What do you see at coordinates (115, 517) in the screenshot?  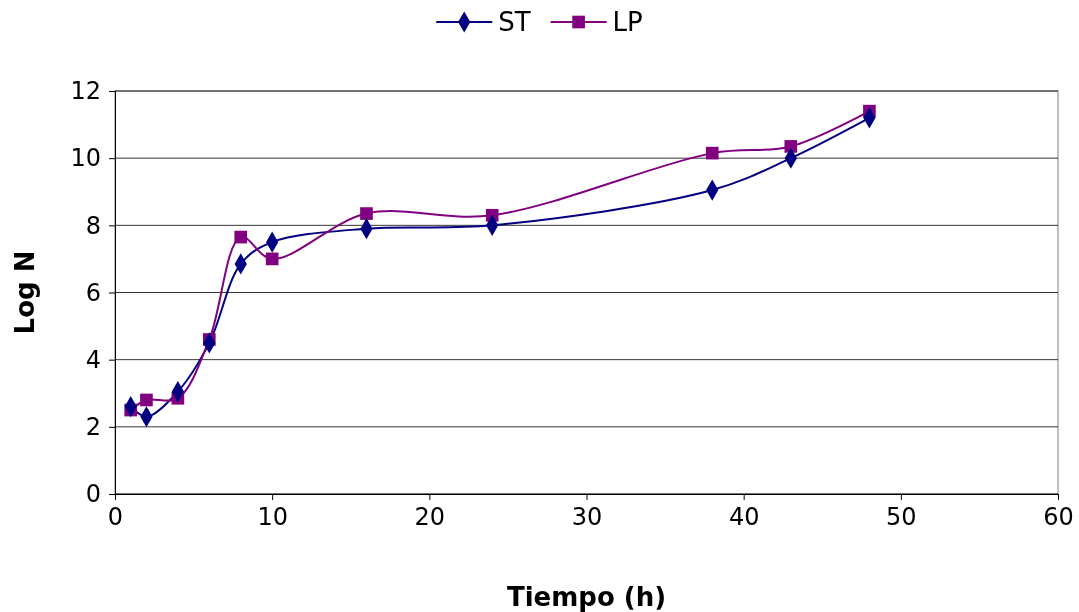 I see `x-tick-label: 0` at bounding box center [115, 517].